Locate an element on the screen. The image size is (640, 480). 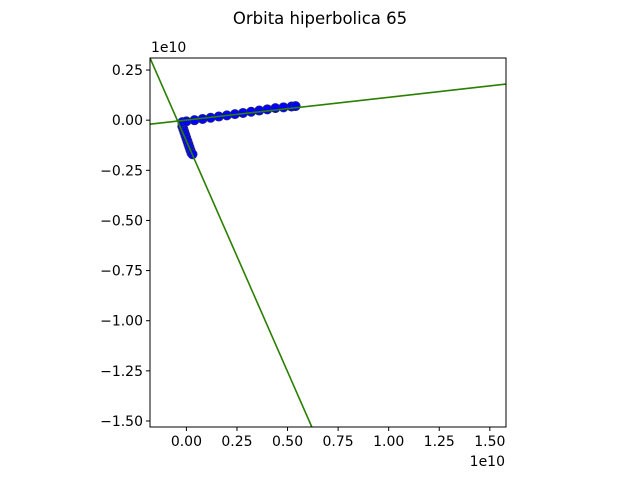
x-tick-label: 0.75 is located at coordinates (338, 442).